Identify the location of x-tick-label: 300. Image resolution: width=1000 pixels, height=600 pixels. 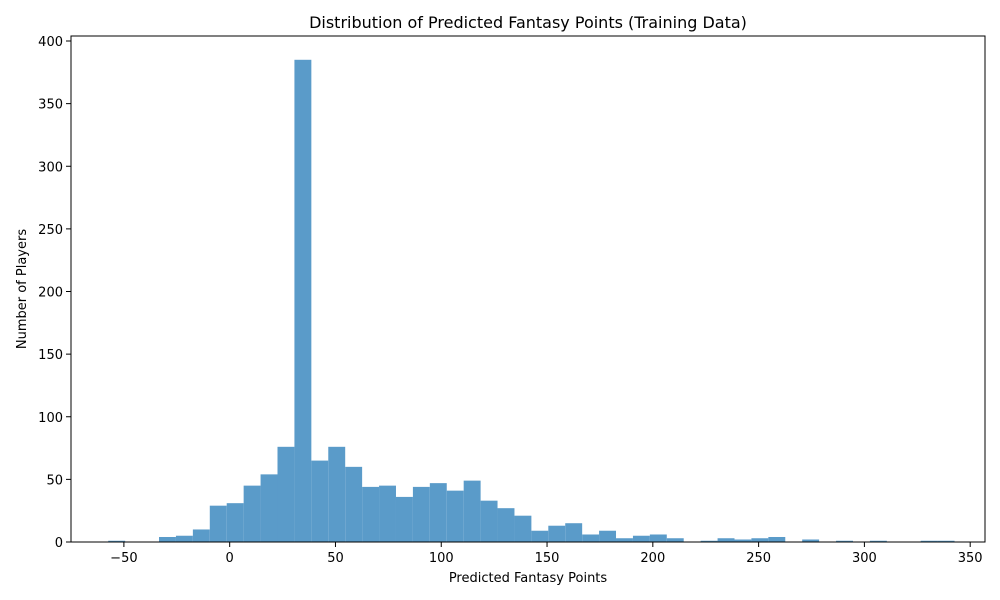
(864, 558).